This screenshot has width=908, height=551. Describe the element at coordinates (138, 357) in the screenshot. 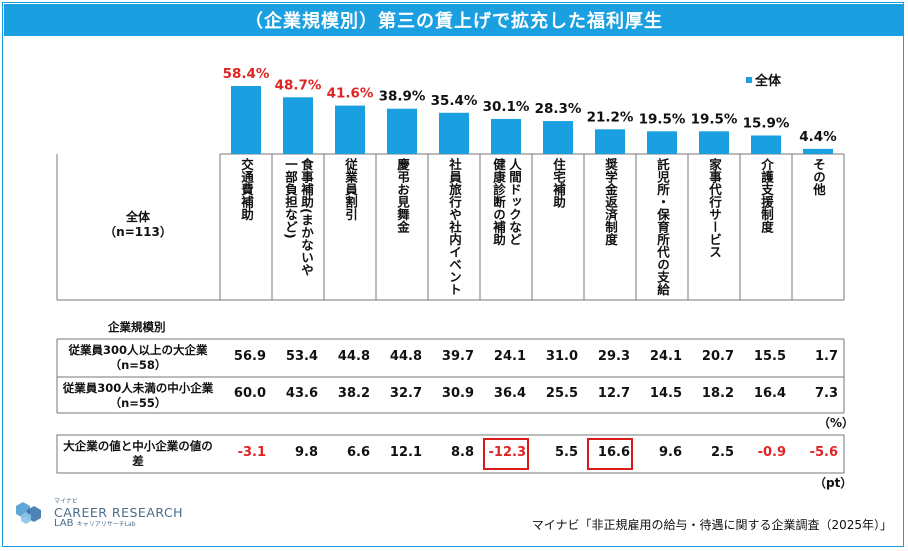

I see `row-label-large-companies: 従業員300人以上の大企業 （n=58）` at that location.